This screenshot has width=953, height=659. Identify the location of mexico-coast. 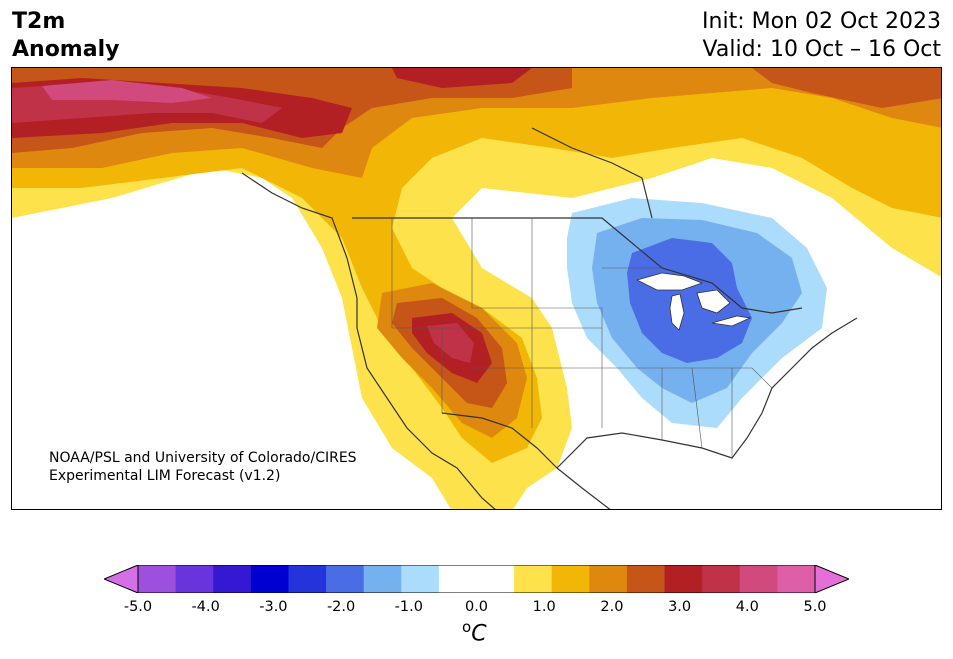
(583, 488).